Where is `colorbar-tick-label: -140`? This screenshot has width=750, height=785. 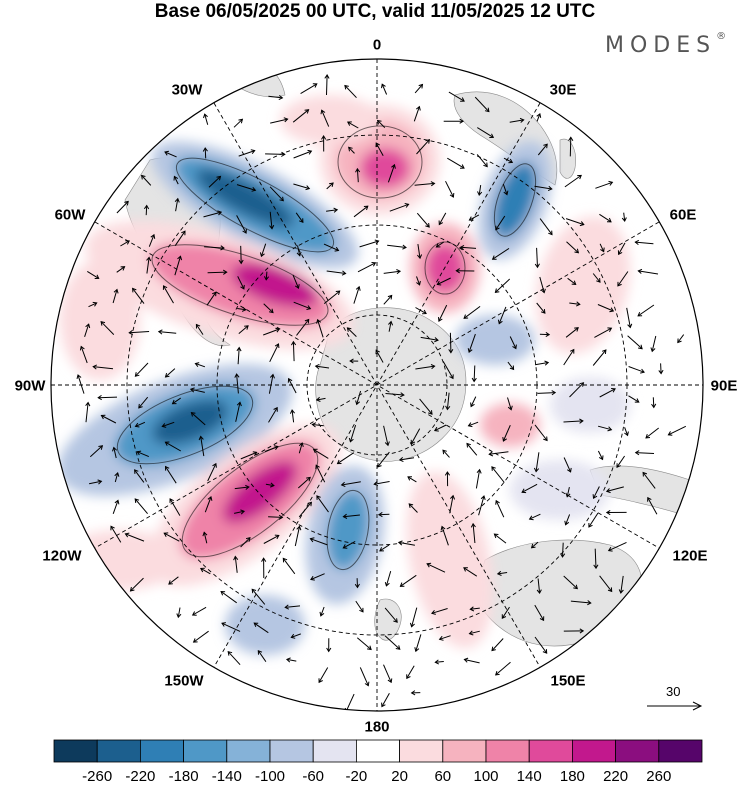 colorbar-tick-label: -140 is located at coordinates (227, 776).